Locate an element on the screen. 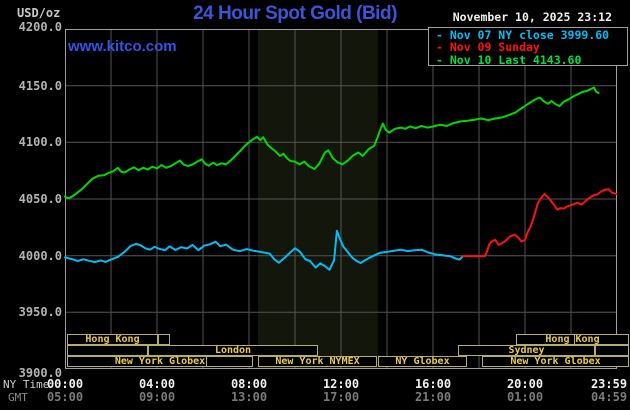 The height and width of the screenshot is (410, 630). x-axis-secondary-label: GMT is located at coordinates (18, 397).